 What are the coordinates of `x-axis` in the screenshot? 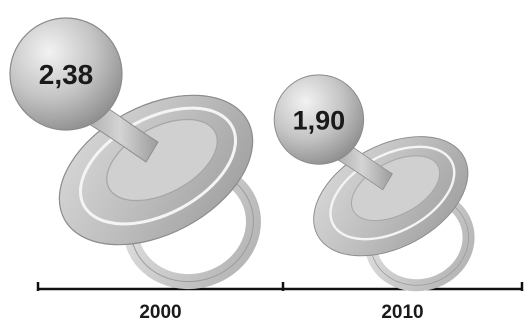 It's located at (280, 286).